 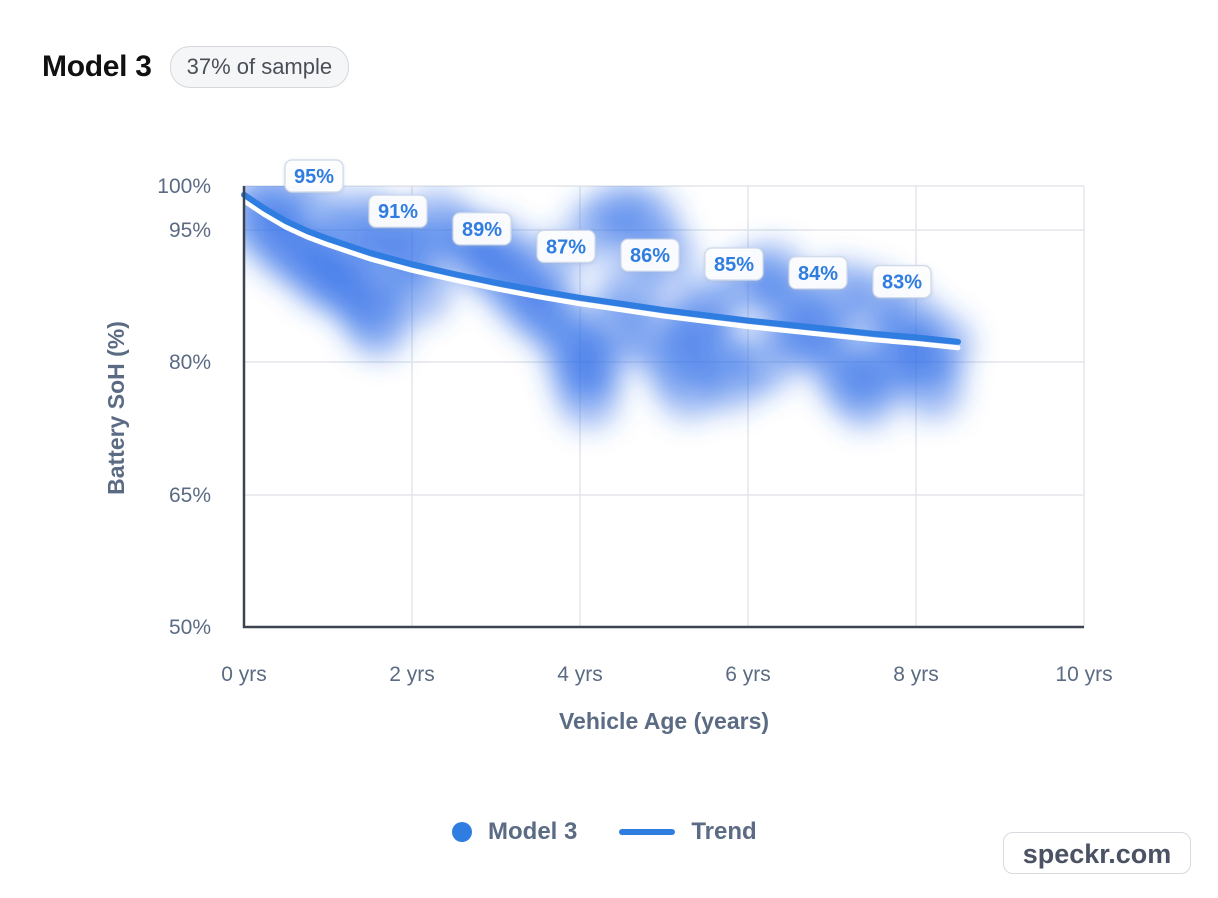 I want to click on value-label-text: 83%, so click(x=902, y=283).